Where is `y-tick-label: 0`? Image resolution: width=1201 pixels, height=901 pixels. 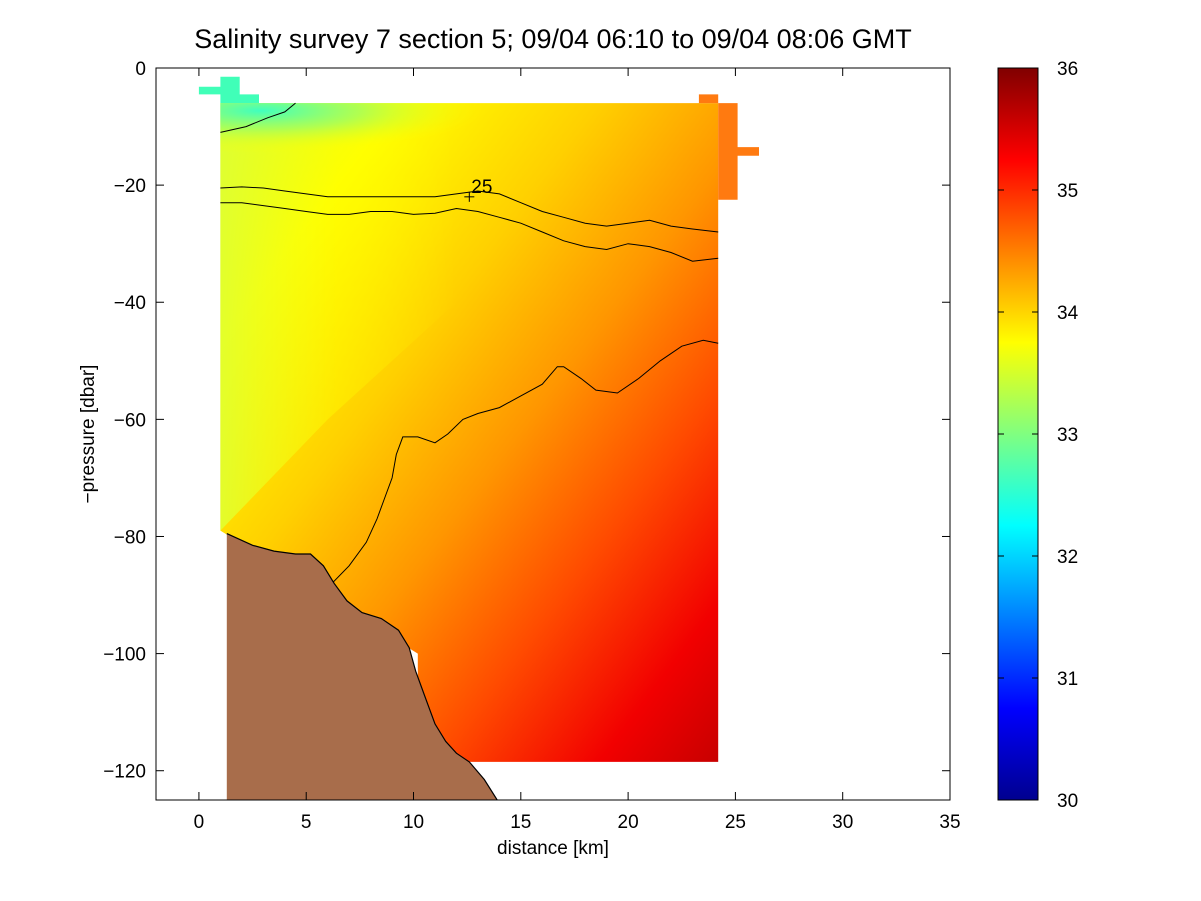 y-tick-label: 0 is located at coordinates (140, 69).